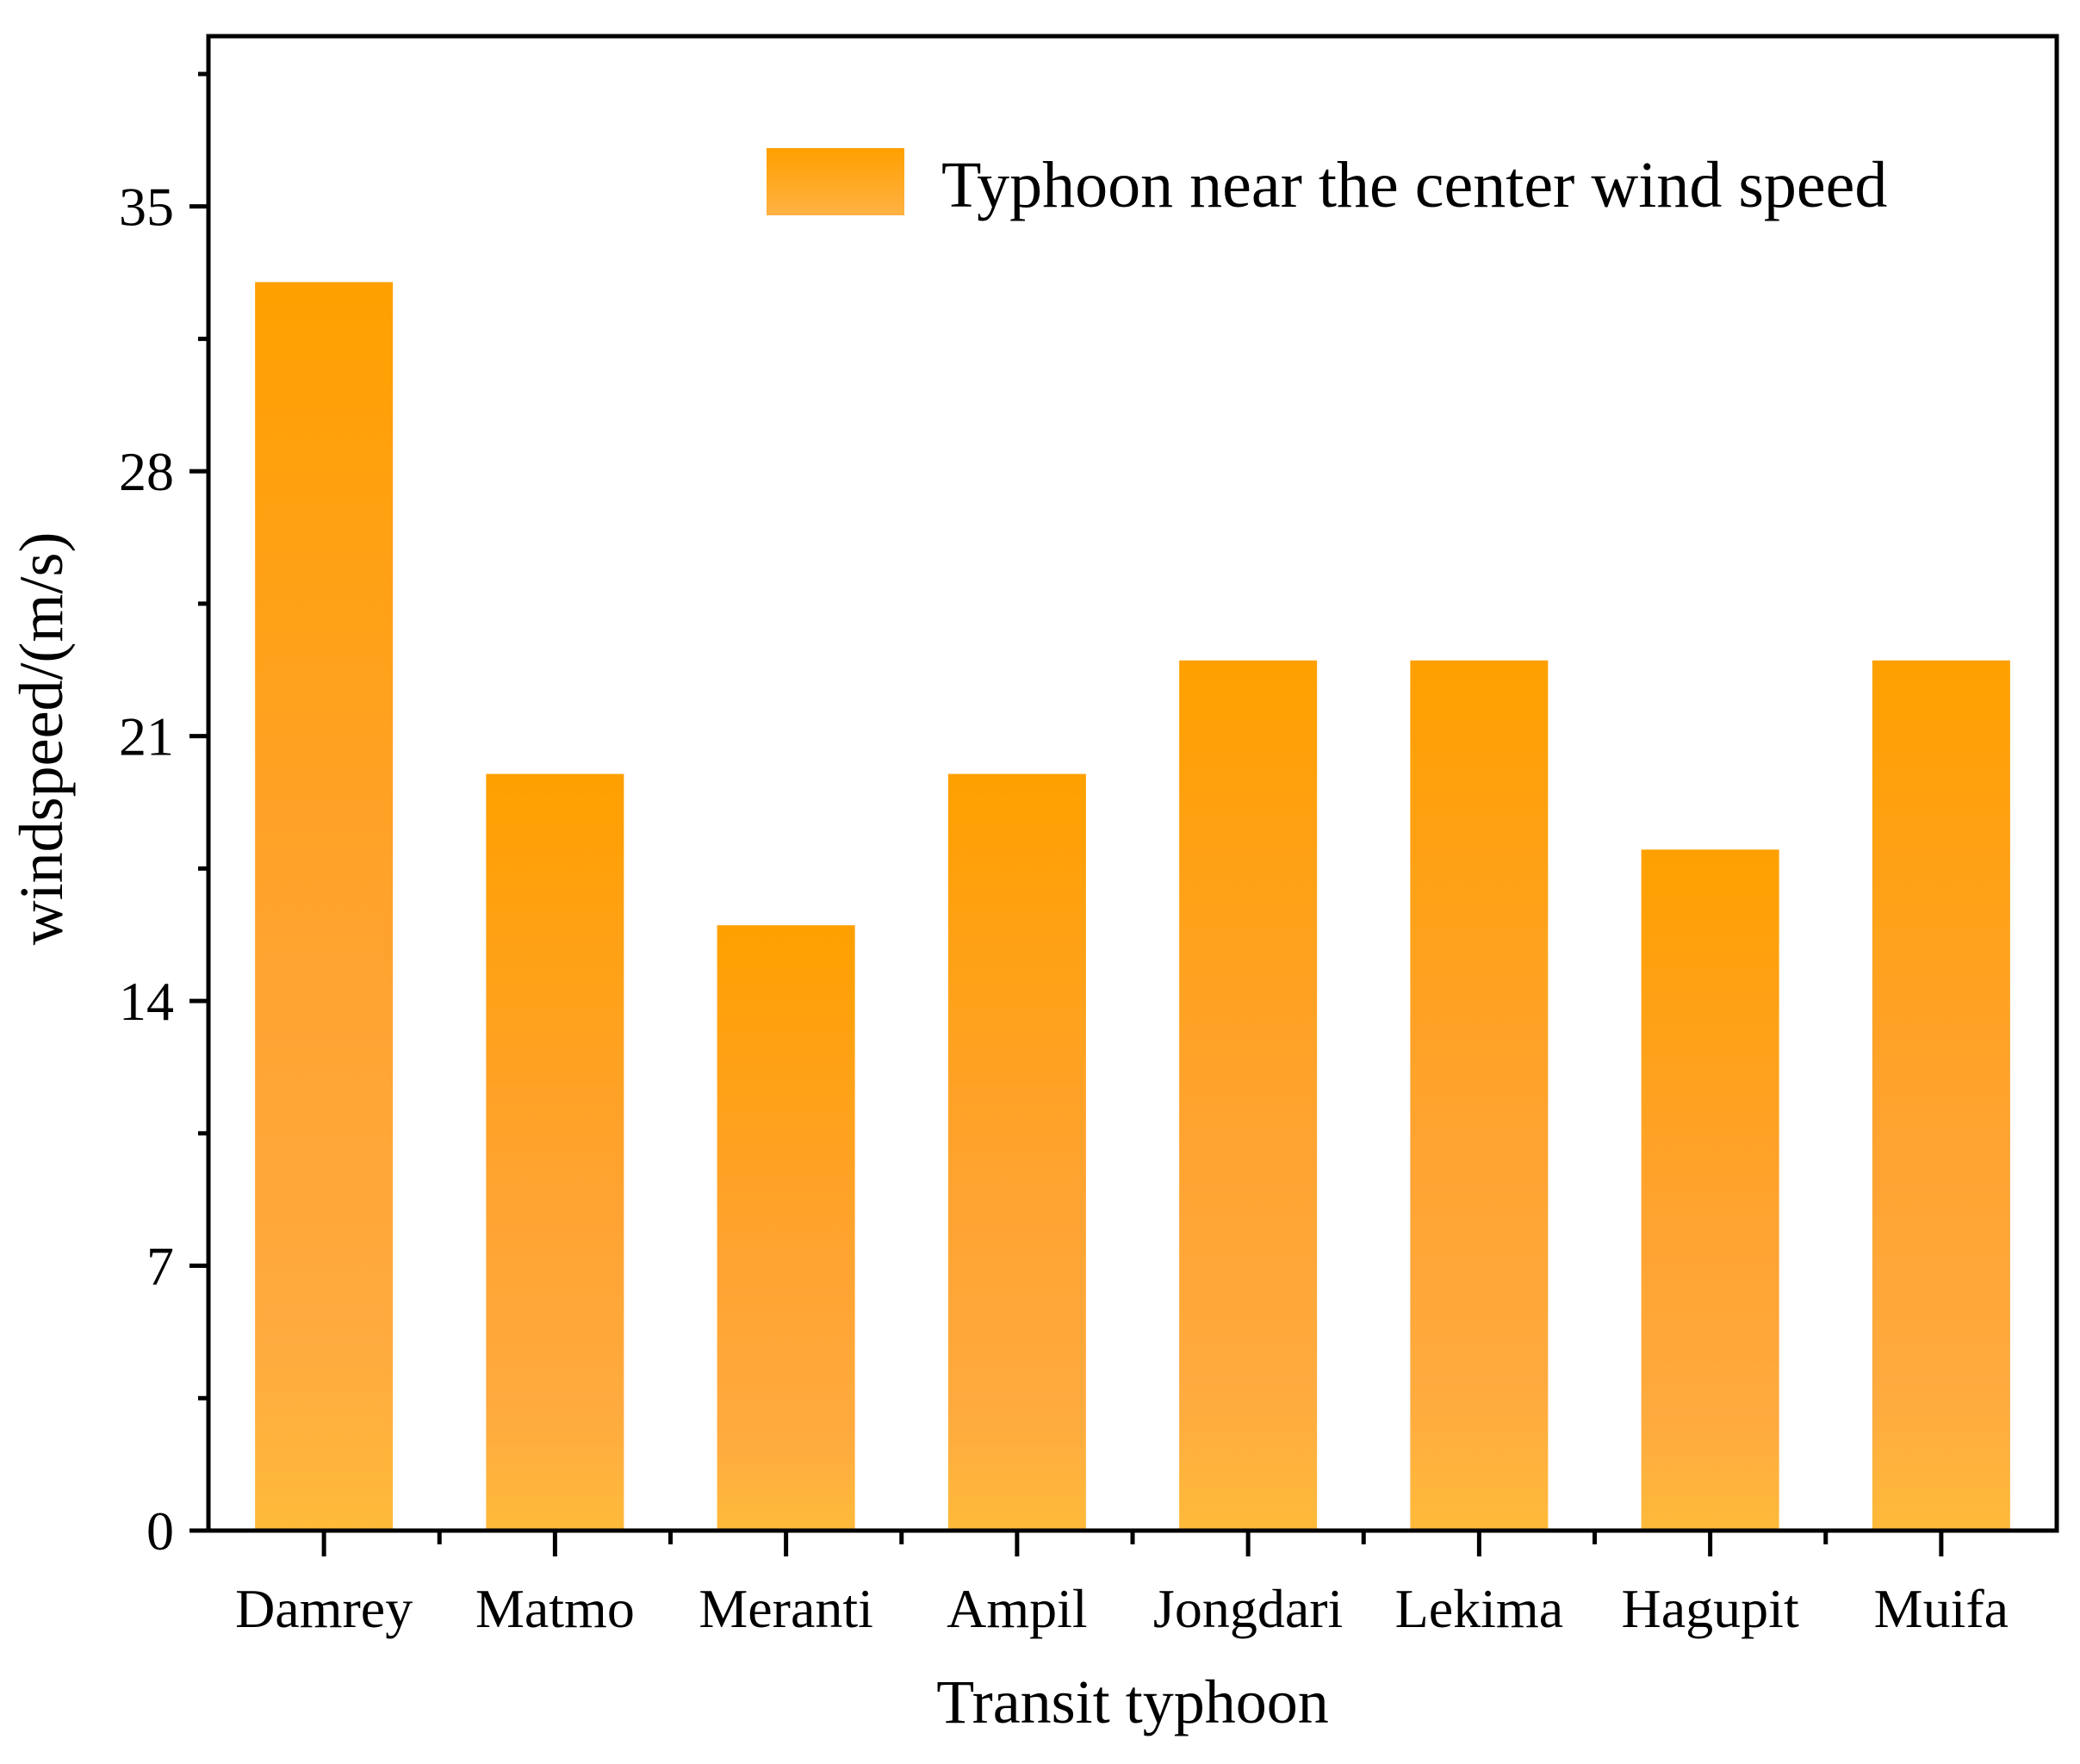 The height and width of the screenshot is (1764, 2080). Describe the element at coordinates (786, 1608) in the screenshot. I see `x-tick-label: Meranti` at that location.